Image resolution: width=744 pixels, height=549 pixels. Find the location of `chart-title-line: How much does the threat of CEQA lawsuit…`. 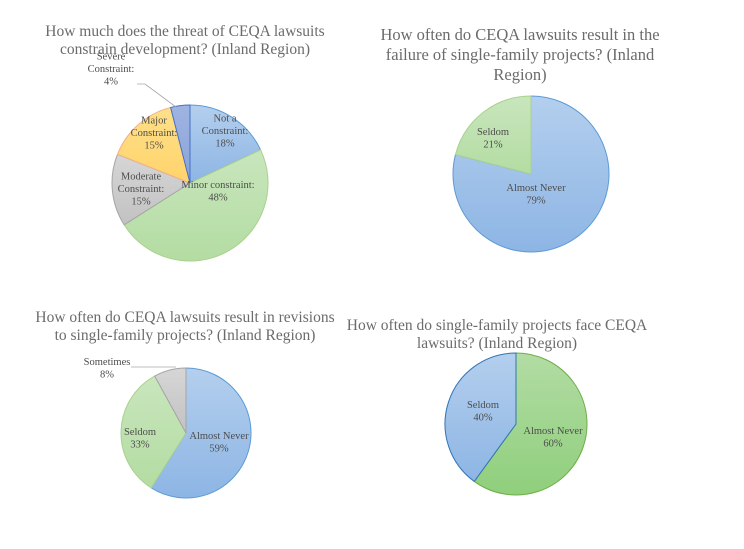

chart-title-line: How much does the threat of CEQA lawsuit… is located at coordinates (184, 31).